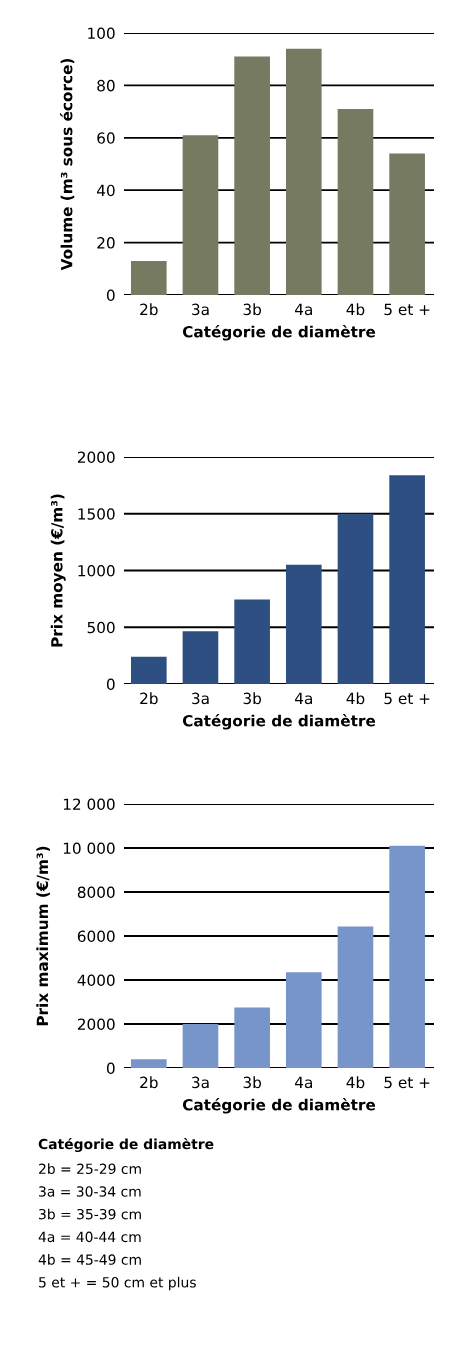 This screenshot has width=460, height=1354. Describe the element at coordinates (106, 138) in the screenshot. I see `y-tick-label: 60` at that location.